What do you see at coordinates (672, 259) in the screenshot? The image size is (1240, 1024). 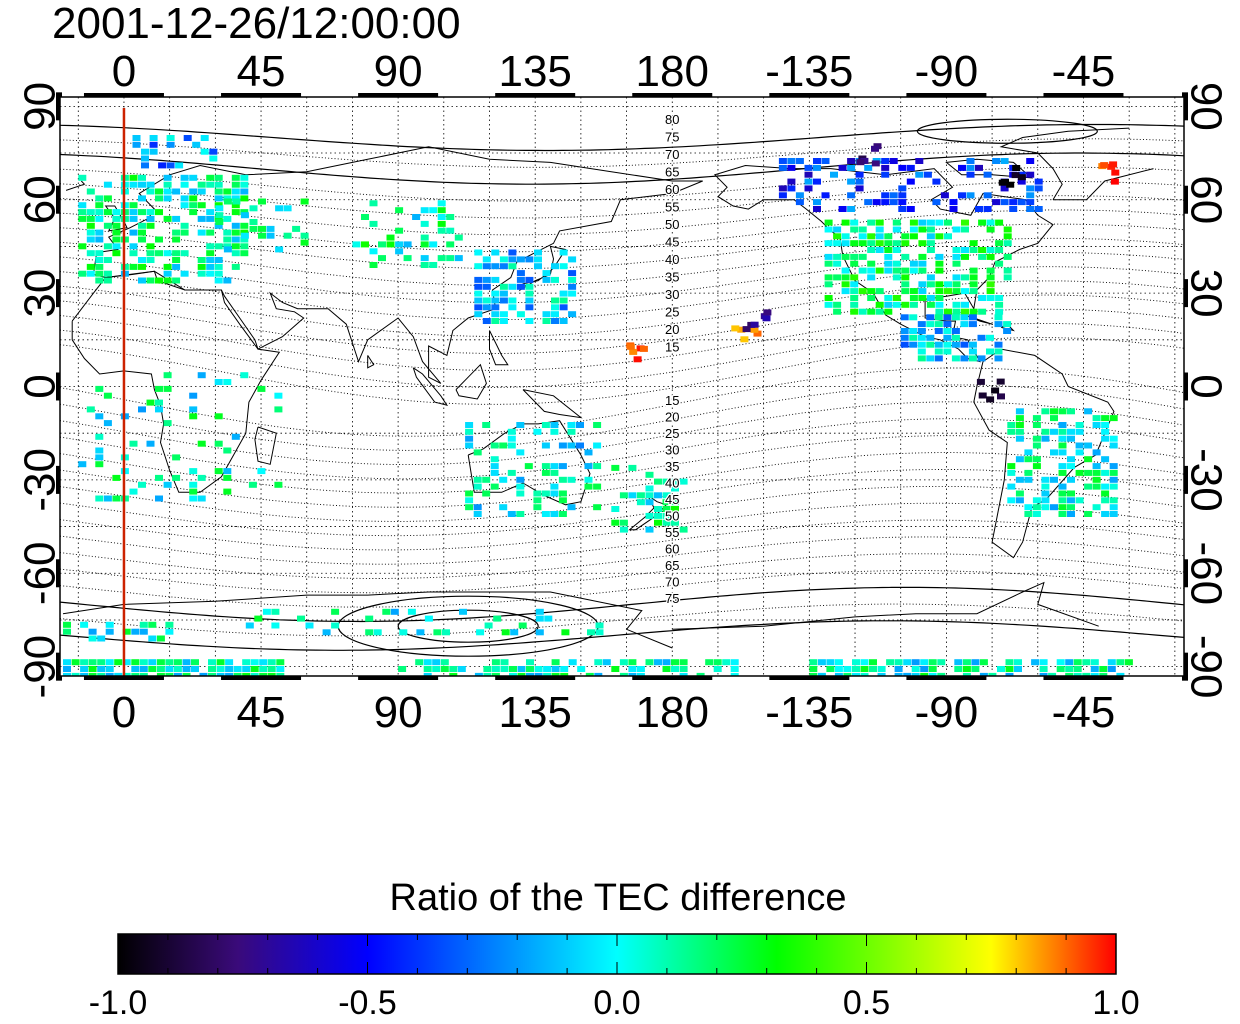 I see `contour-label: 40` at bounding box center [672, 259].